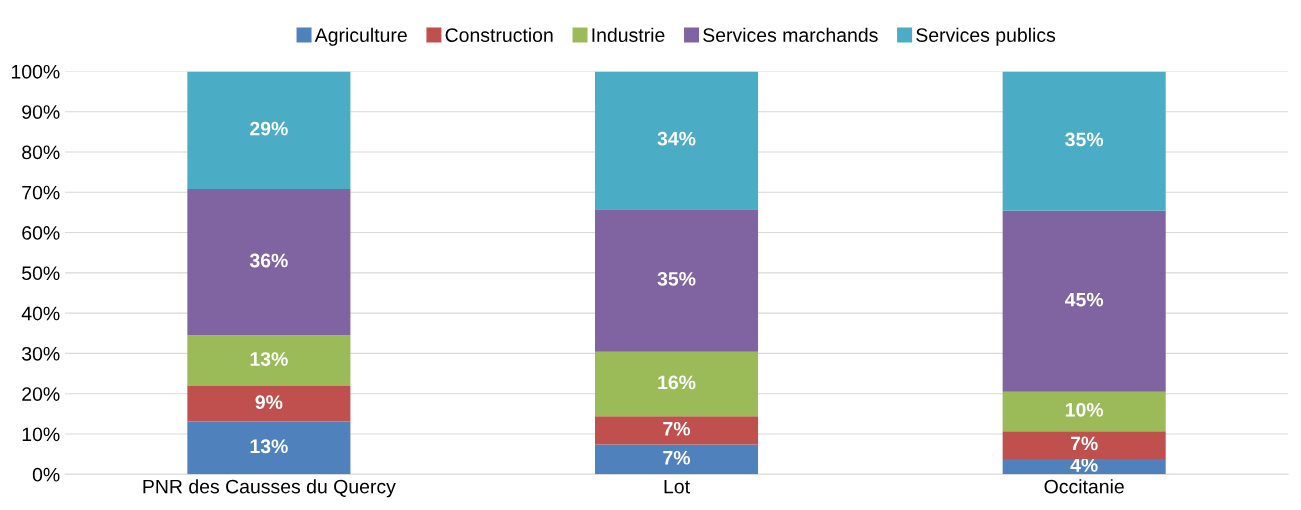  I want to click on data-label: 45%, so click(1084, 299).